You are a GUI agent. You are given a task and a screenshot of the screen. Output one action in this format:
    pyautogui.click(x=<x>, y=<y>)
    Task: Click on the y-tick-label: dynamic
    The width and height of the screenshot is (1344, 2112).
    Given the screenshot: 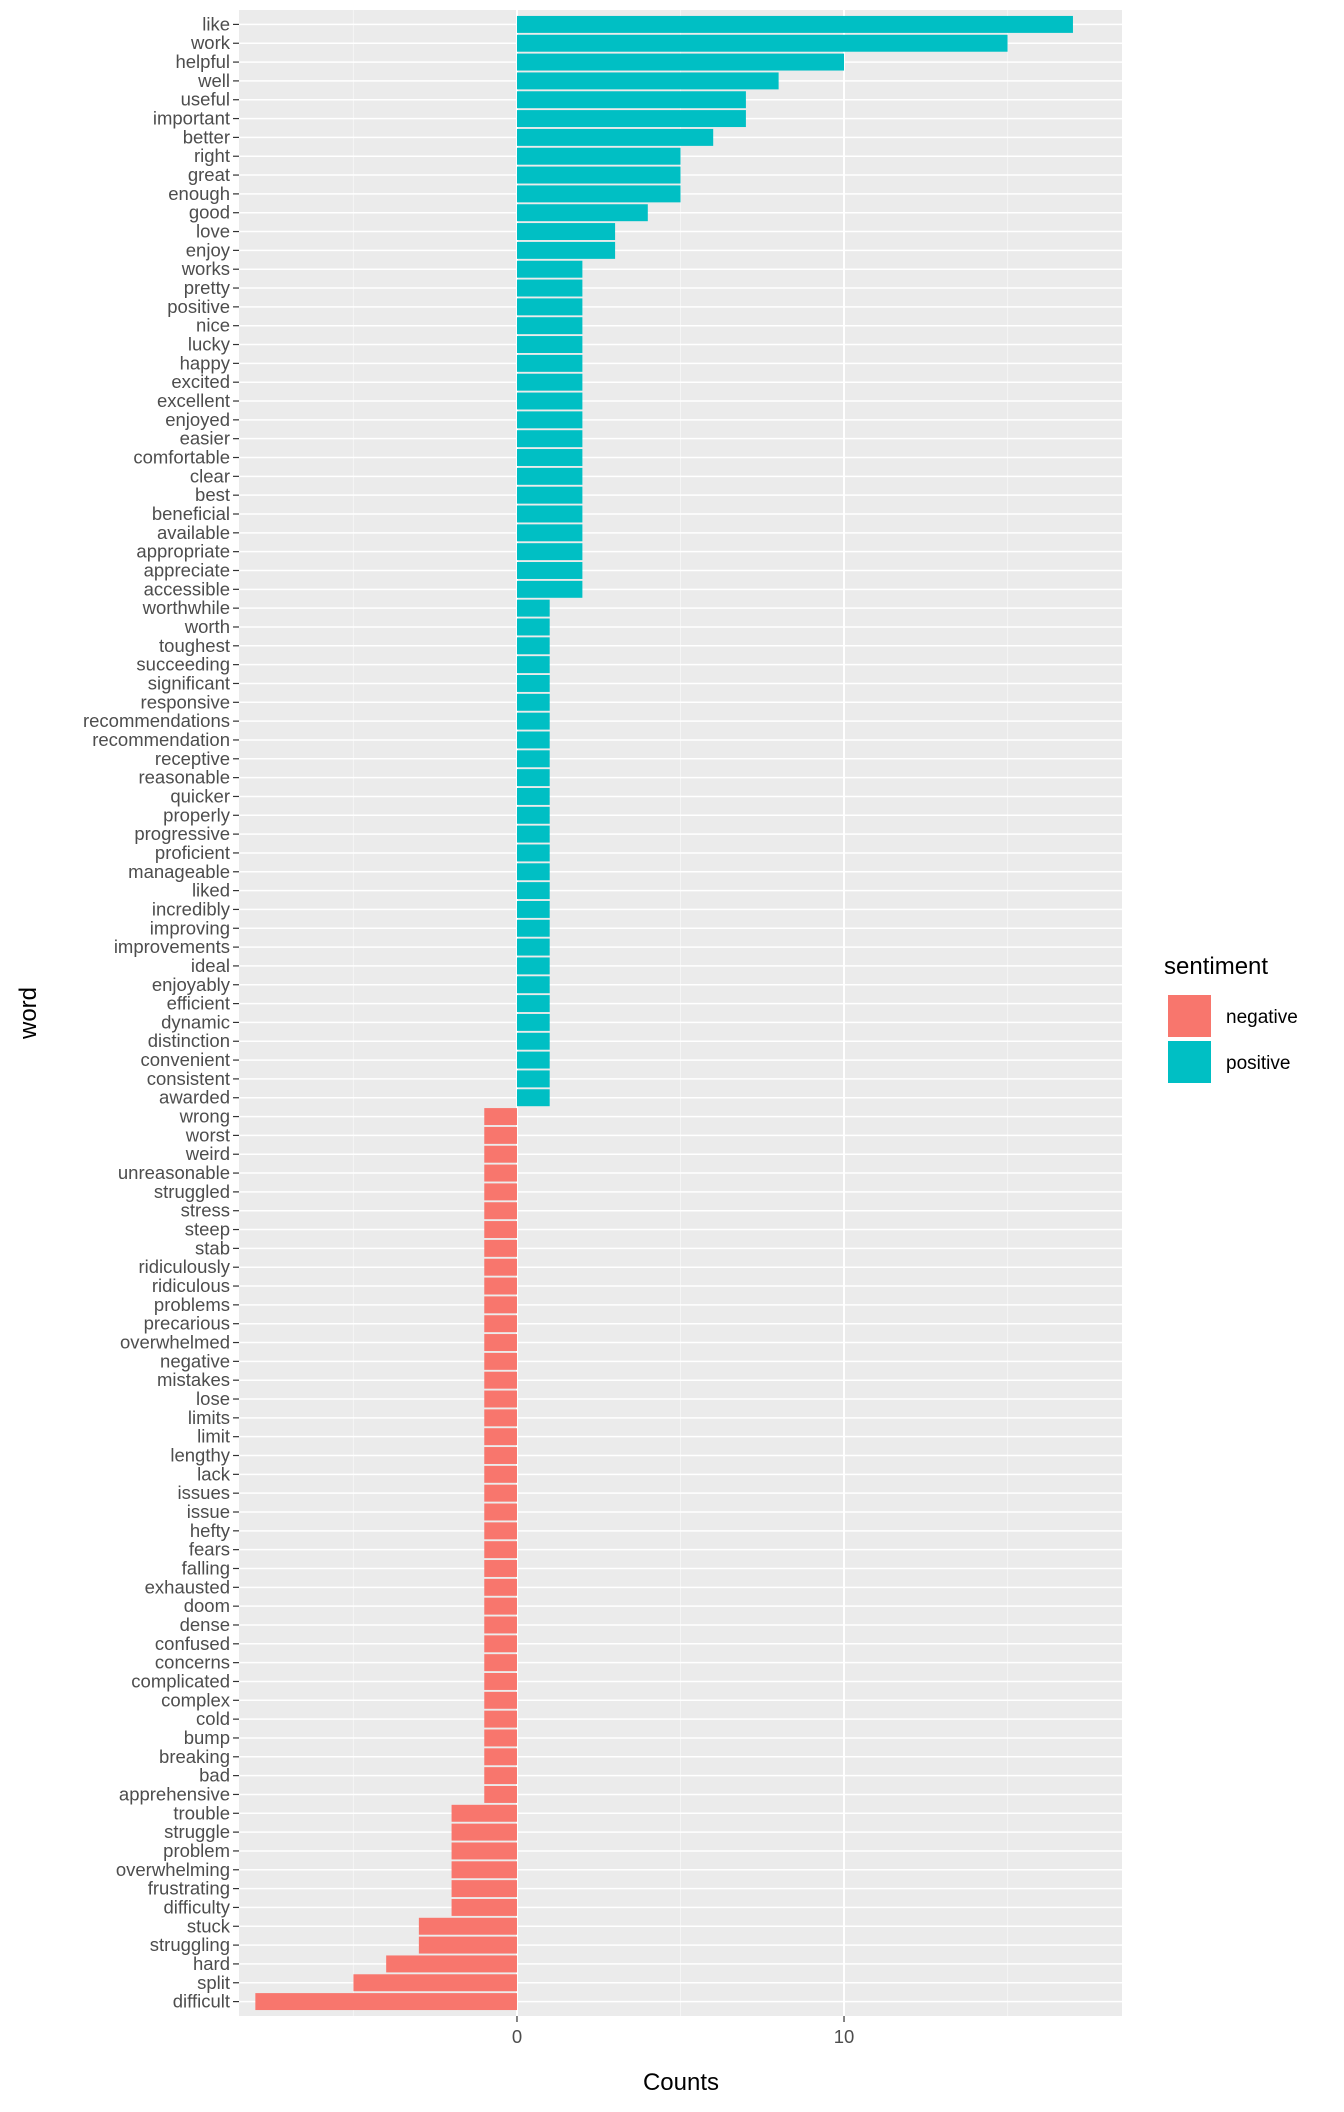 What is the action you would take?
    pyautogui.click(x=195, y=1021)
    